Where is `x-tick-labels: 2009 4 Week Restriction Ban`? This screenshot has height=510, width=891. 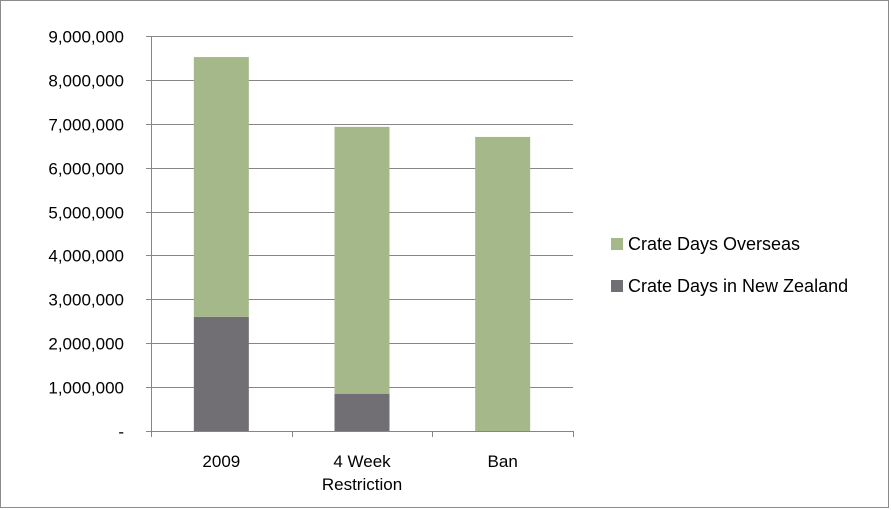
x-tick-labels: 2009 4 Week Restriction Ban is located at coordinates (359, 473).